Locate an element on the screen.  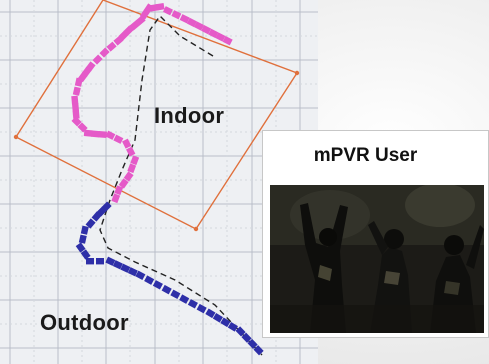
outdoor-label: Outdoor is located at coordinates (84, 322).